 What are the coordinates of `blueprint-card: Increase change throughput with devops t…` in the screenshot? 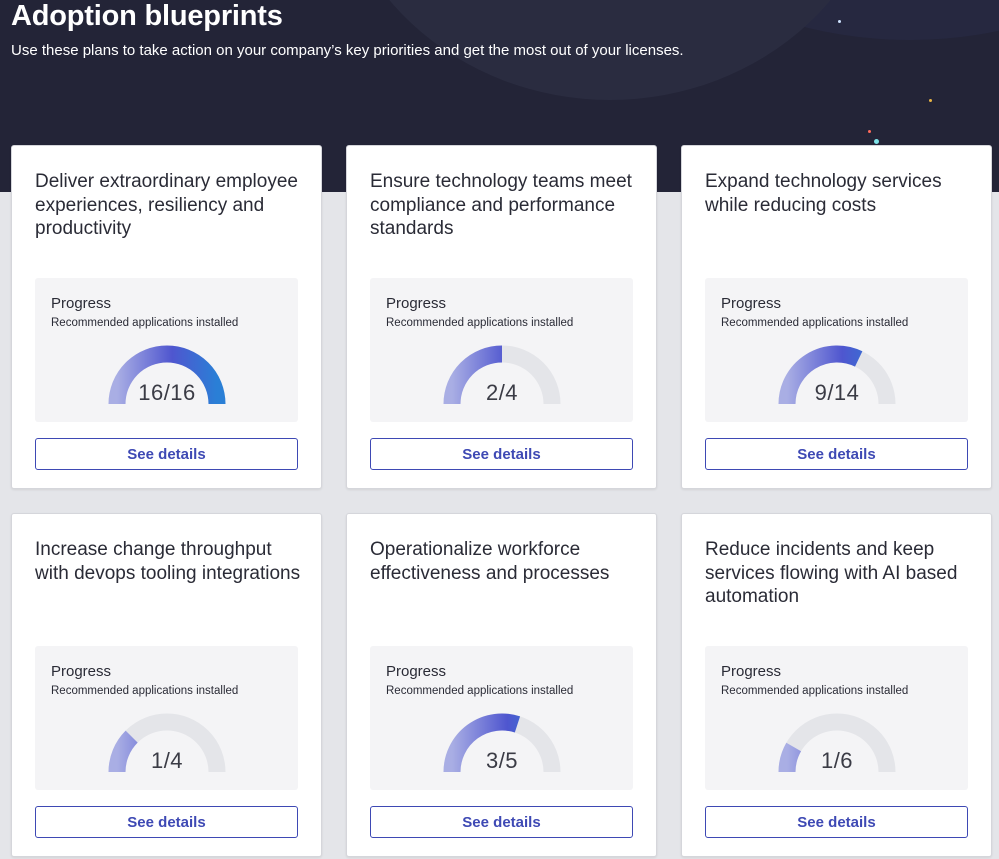 It's located at (166, 685).